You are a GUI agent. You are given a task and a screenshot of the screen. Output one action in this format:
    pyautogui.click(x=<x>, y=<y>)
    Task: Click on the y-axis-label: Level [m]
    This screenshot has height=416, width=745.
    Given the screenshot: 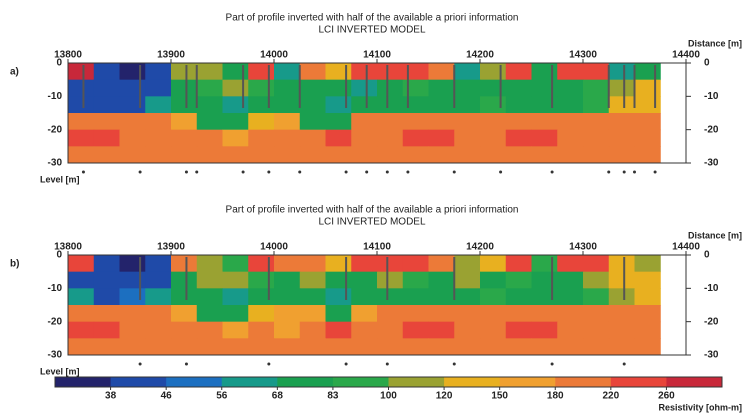 What is the action you would take?
    pyautogui.click(x=60, y=179)
    